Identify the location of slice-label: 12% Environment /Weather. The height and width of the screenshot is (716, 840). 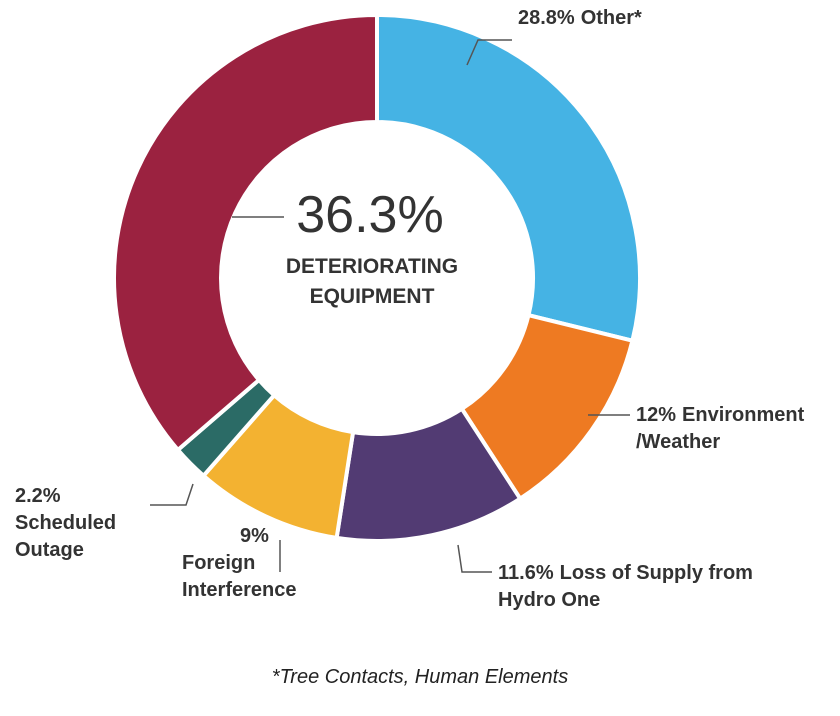
(736, 429).